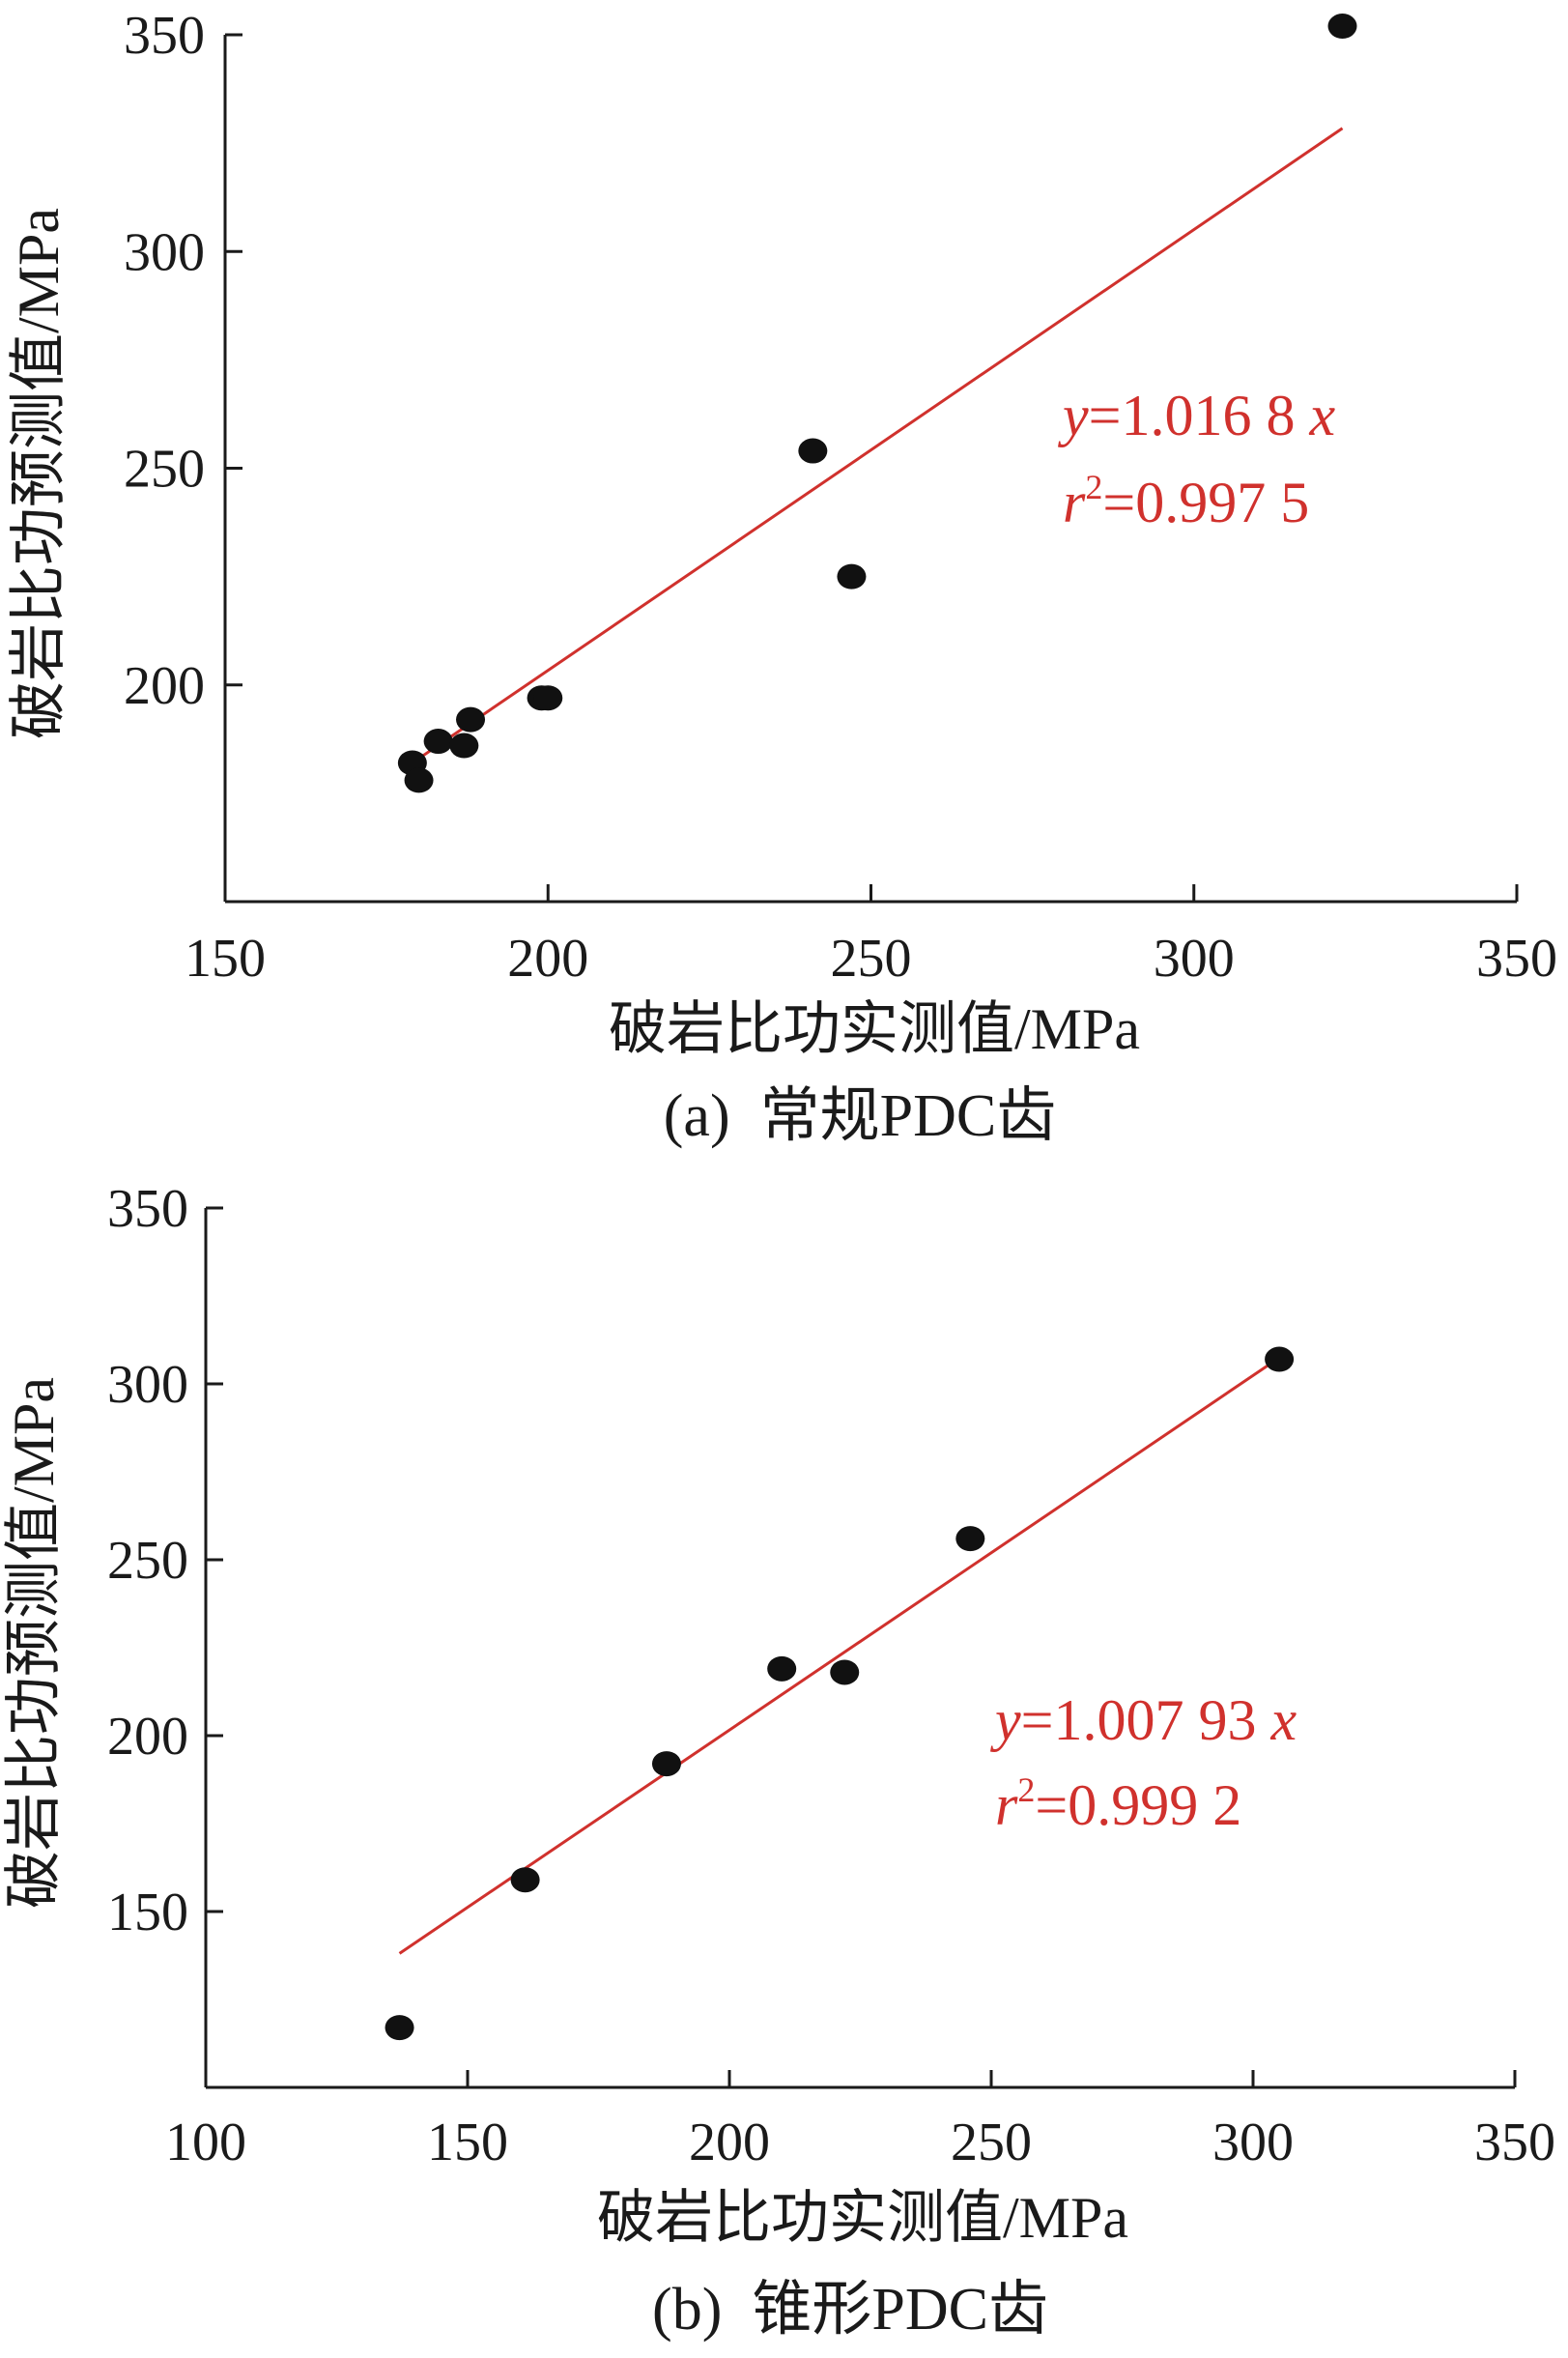 This screenshot has height=2358, width=1568. Describe the element at coordinates (1205, 502) in the screenshot. I see `panel-a-r-value: =0.997 5` at that location.